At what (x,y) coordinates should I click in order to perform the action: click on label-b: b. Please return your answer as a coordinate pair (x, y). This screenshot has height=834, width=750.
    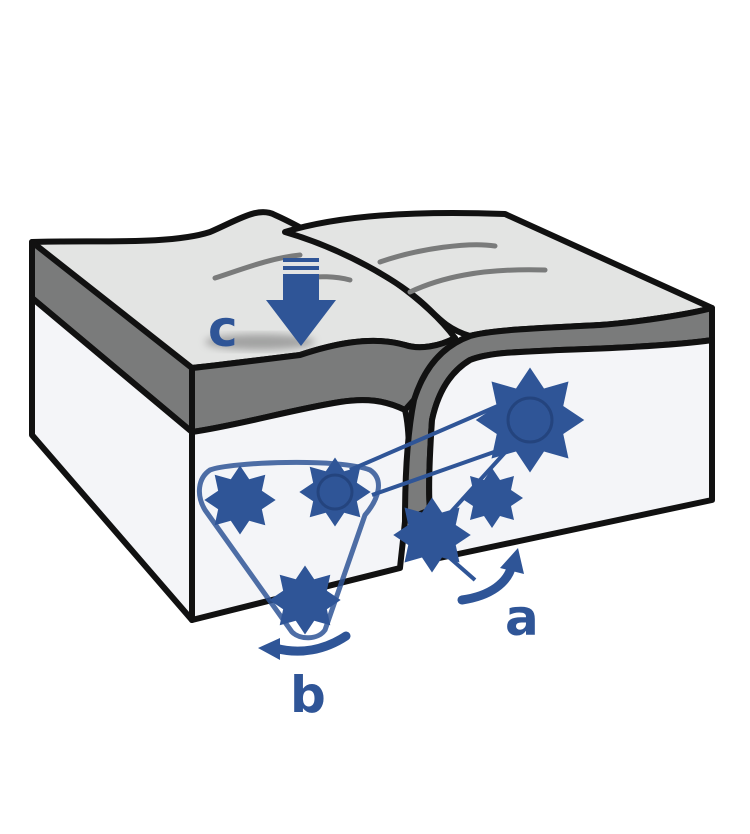
    Looking at the image, I should click on (308, 695).